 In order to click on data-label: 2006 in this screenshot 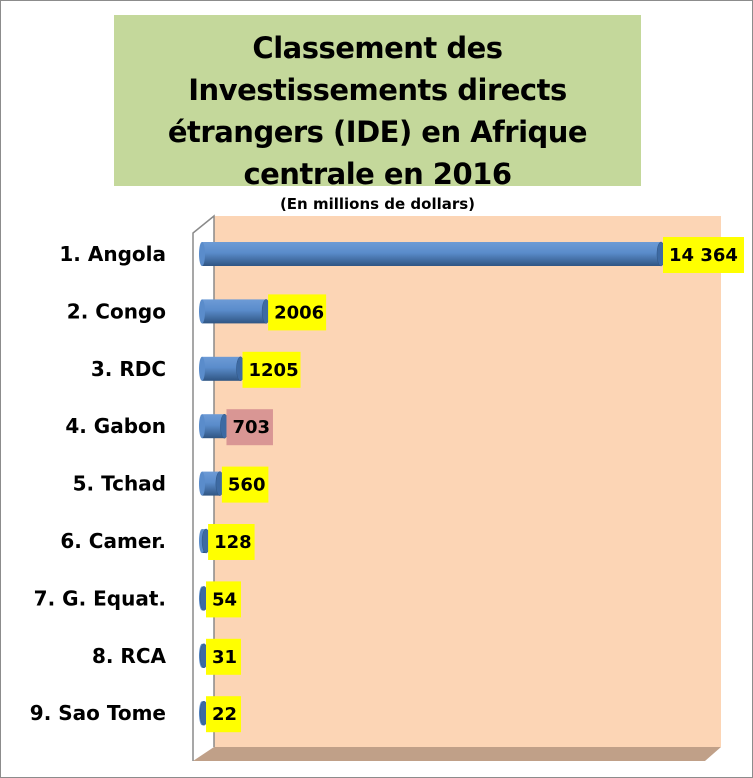, I will do `click(299, 312)`.